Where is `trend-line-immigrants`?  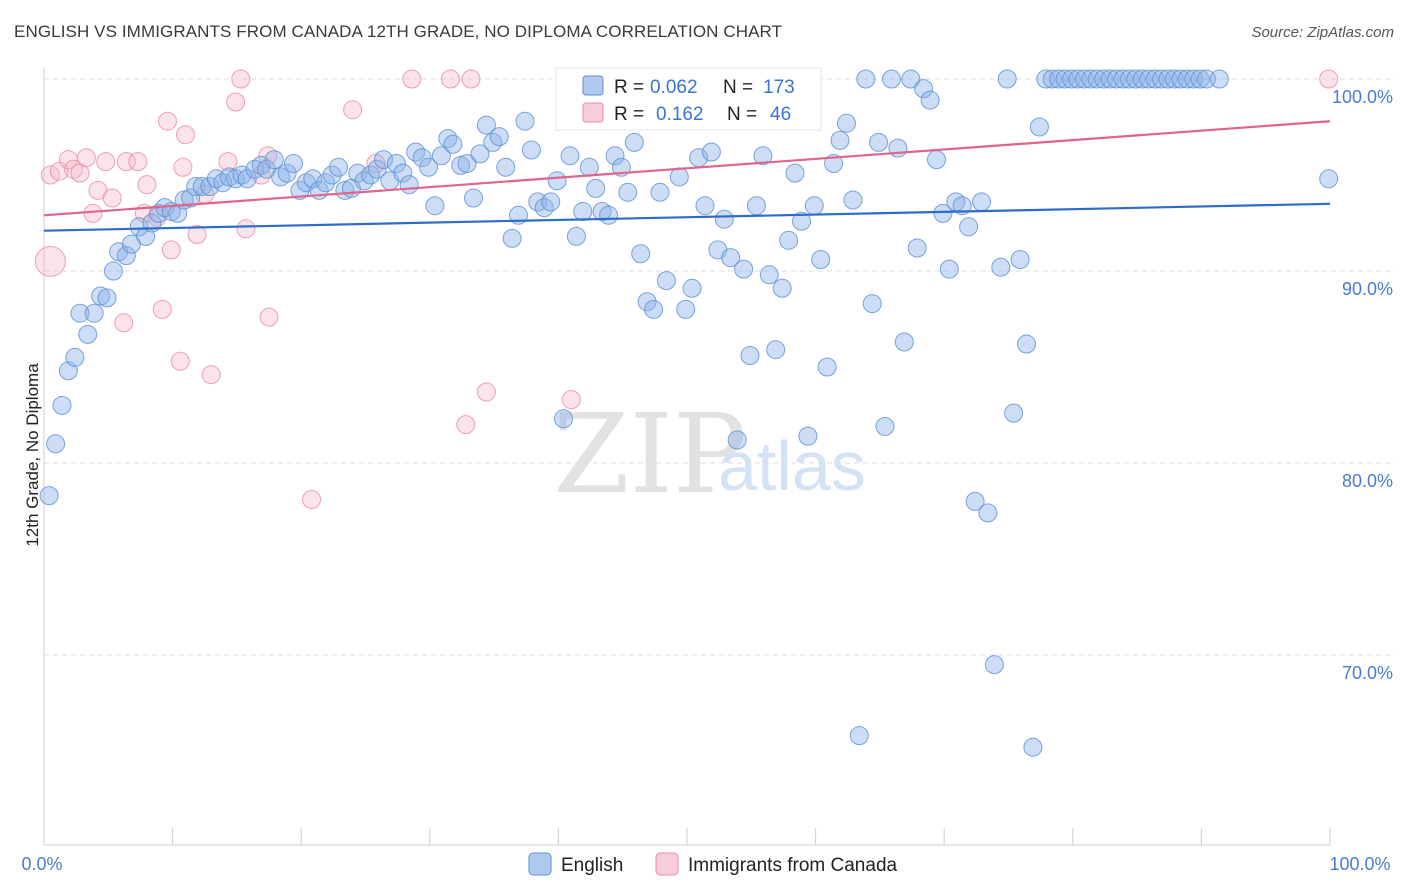
trend-line-immigrants is located at coordinates (687, 168).